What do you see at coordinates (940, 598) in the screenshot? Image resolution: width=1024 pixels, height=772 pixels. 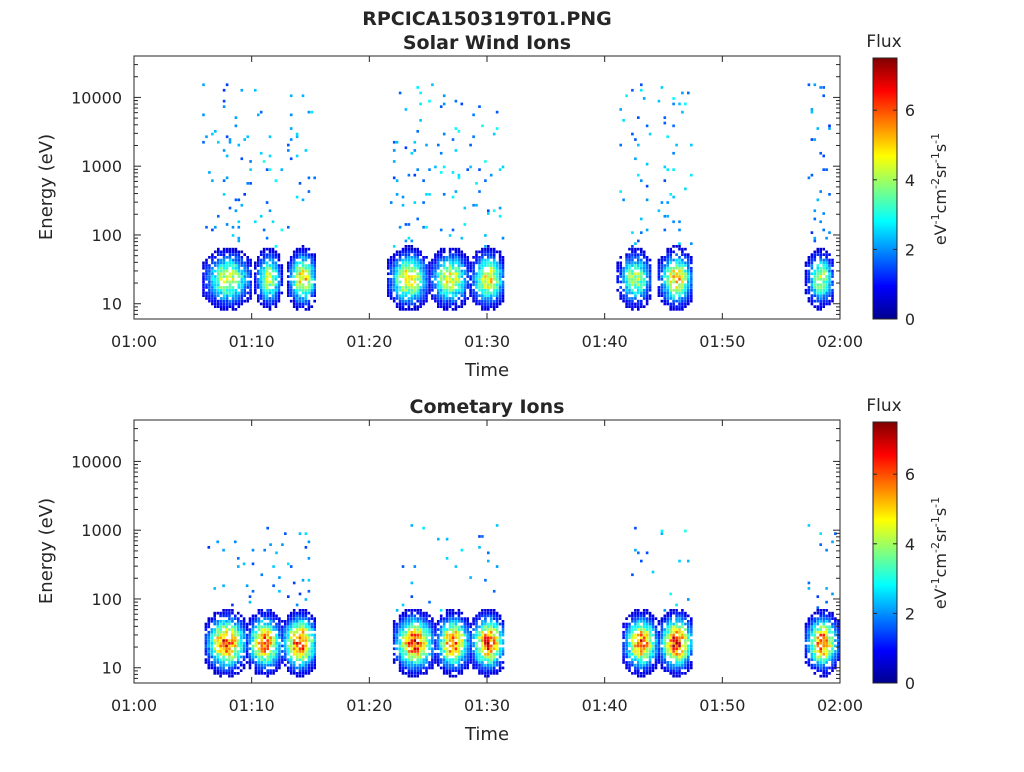 I see `unit-ev: eV` at bounding box center [940, 598].